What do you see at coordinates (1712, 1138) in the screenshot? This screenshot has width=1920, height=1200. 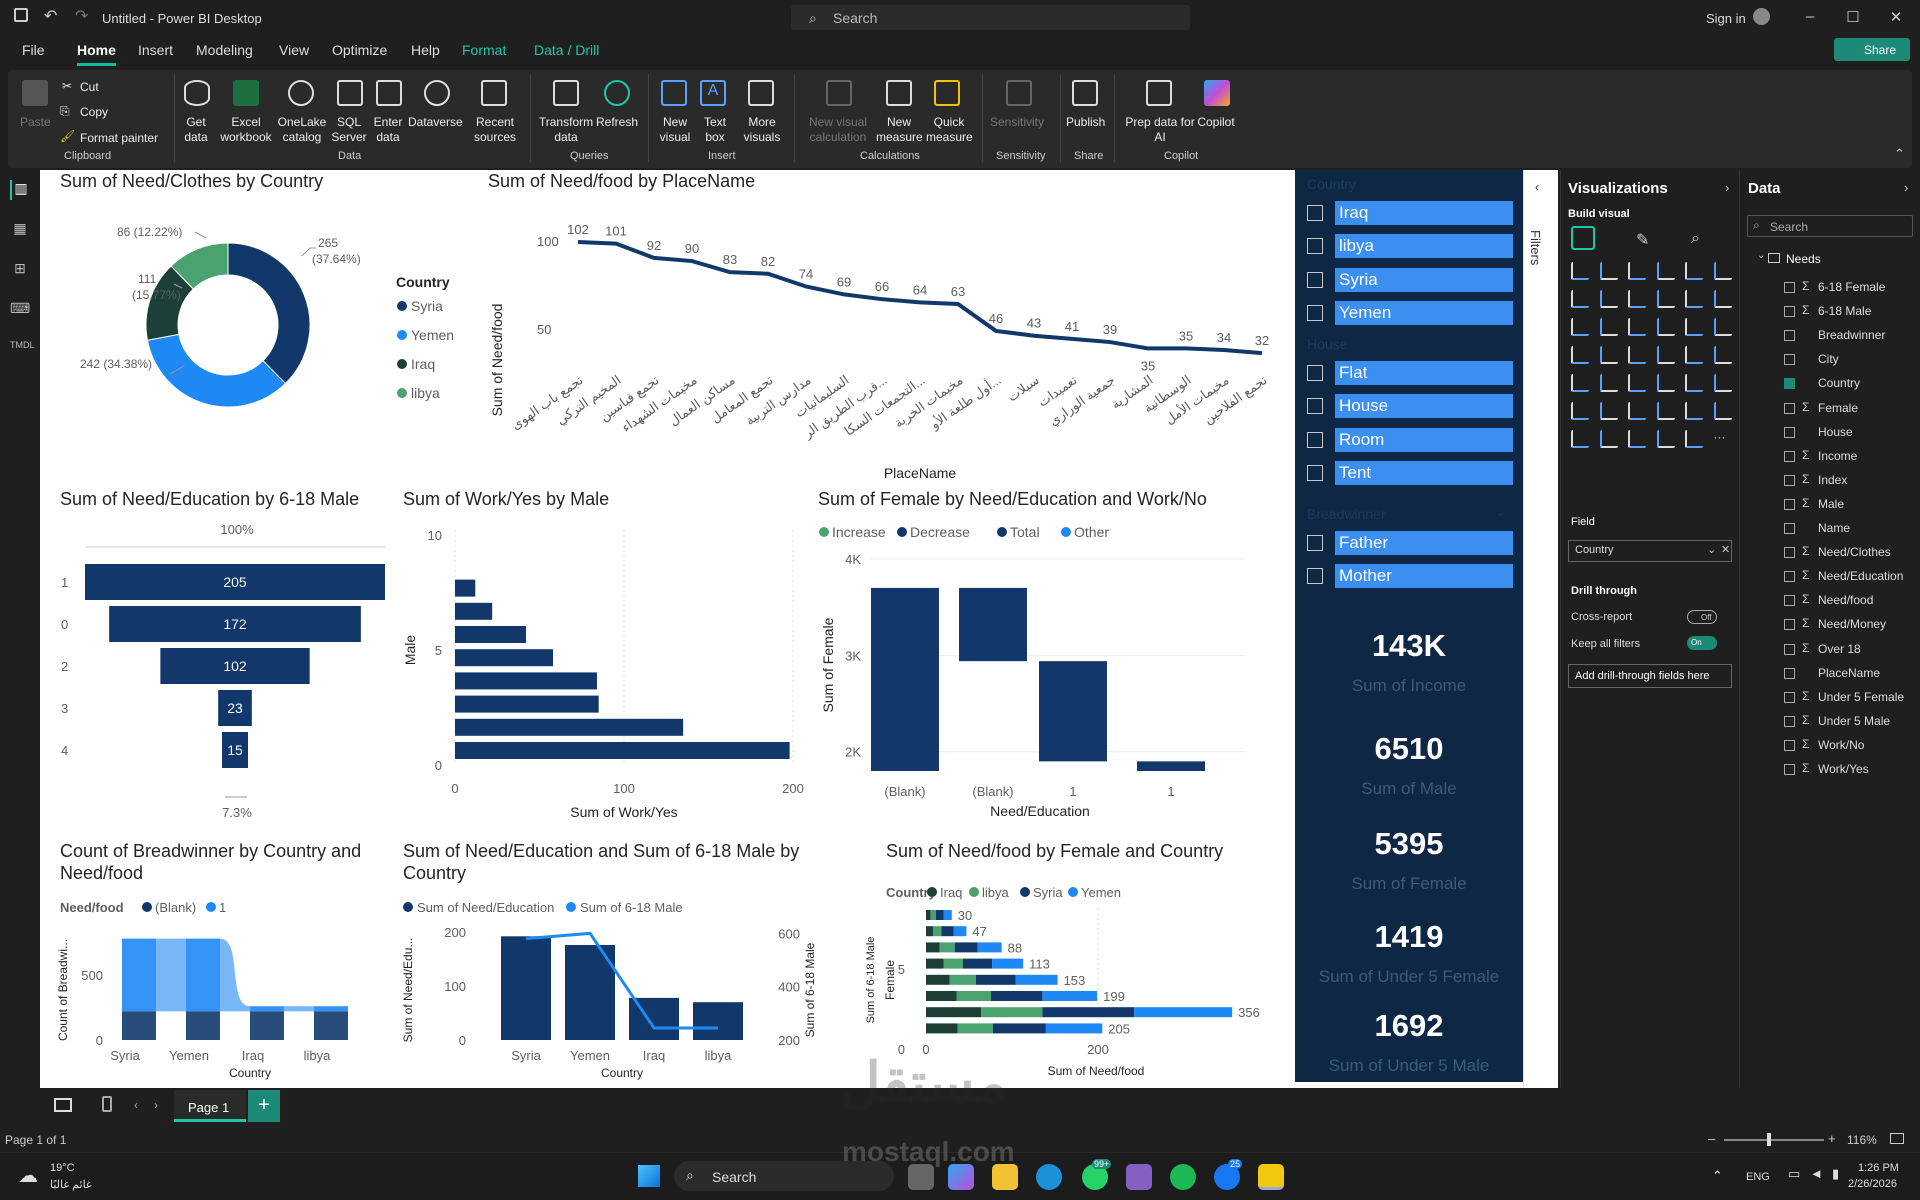 I see `zoom-out-icon: –` at bounding box center [1712, 1138].